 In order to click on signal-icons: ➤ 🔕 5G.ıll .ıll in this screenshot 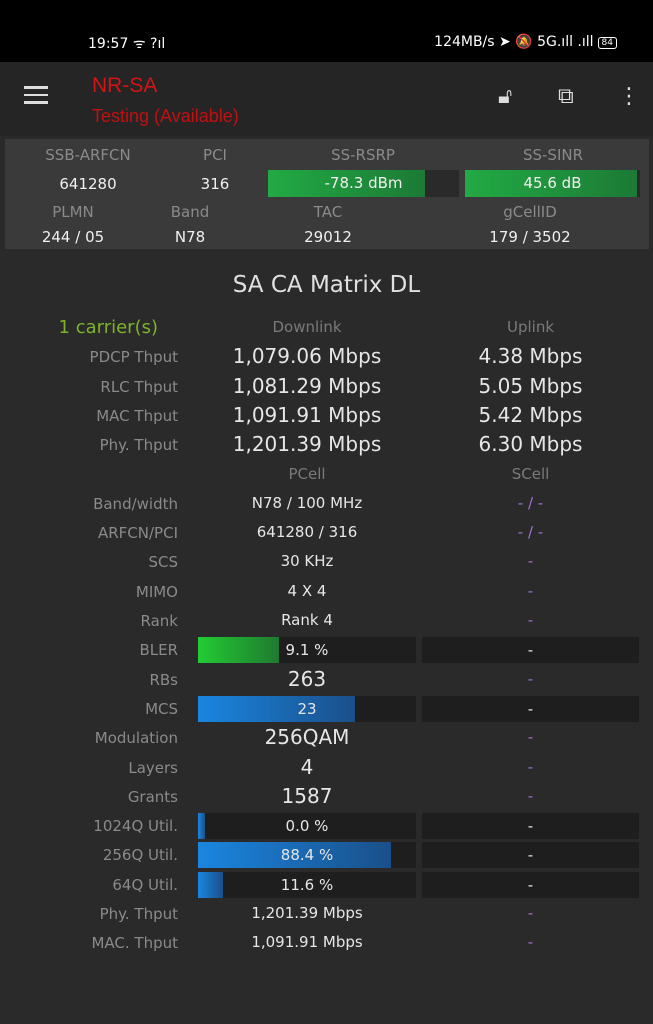, I will do `click(546, 42)`.